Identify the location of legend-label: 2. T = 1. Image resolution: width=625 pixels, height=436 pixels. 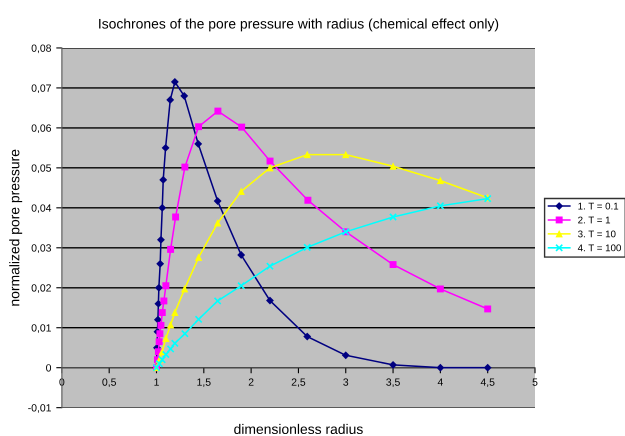
(594, 220).